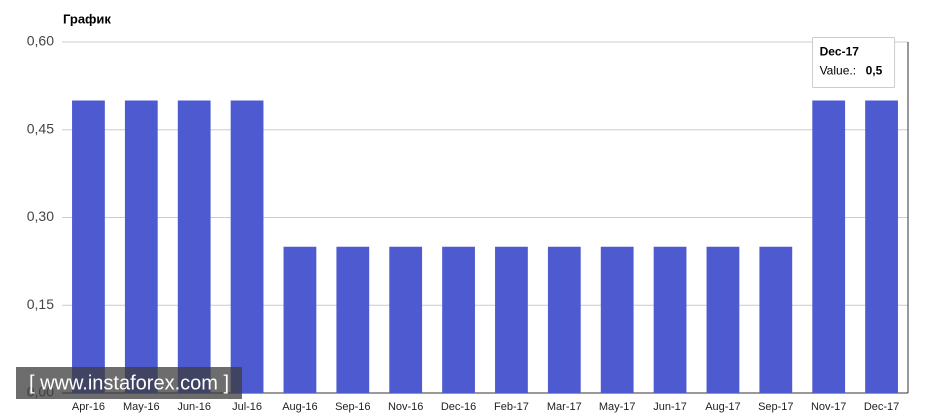 The width and height of the screenshot is (949, 417). Describe the element at coordinates (881, 407) in the screenshot. I see `x-tick-label: Dec-17` at that location.